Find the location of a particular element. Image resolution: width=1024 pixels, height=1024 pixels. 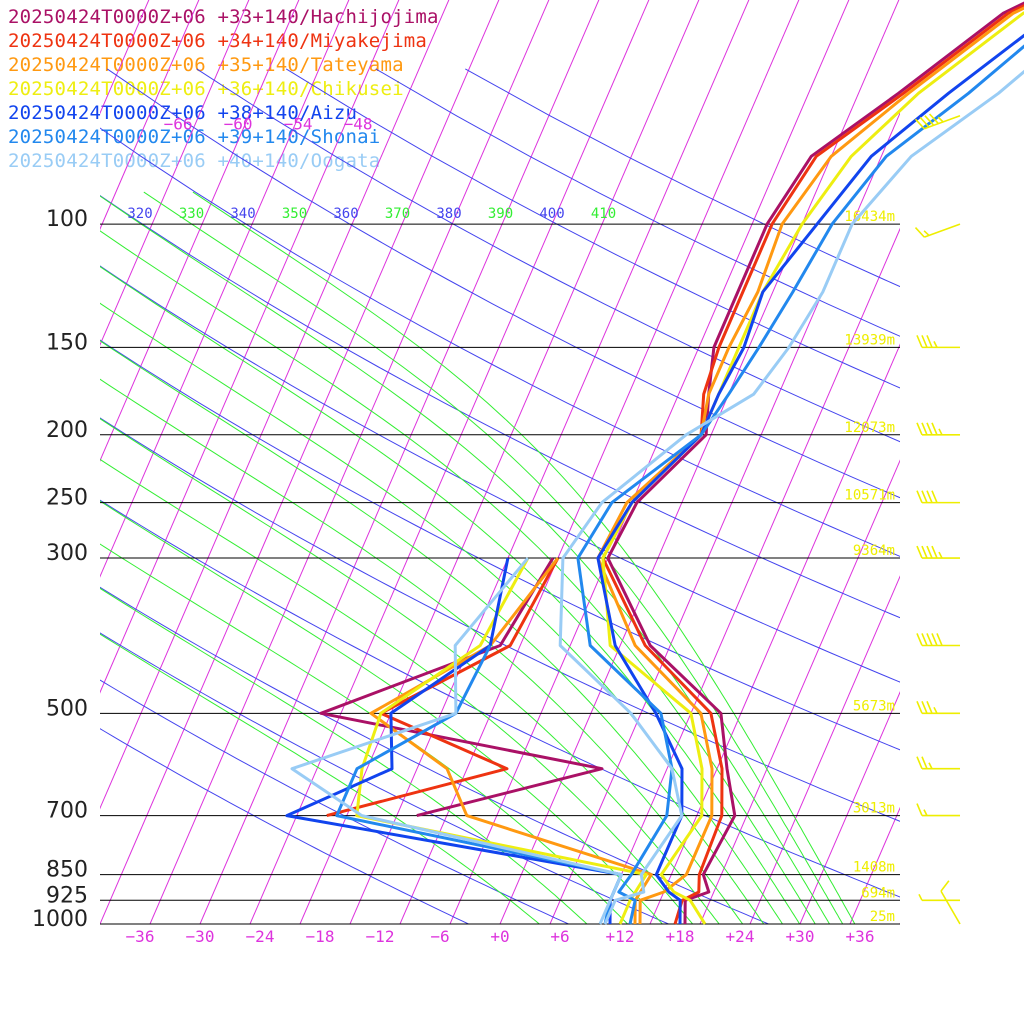

temp-tick: −30 is located at coordinates (200, 936).